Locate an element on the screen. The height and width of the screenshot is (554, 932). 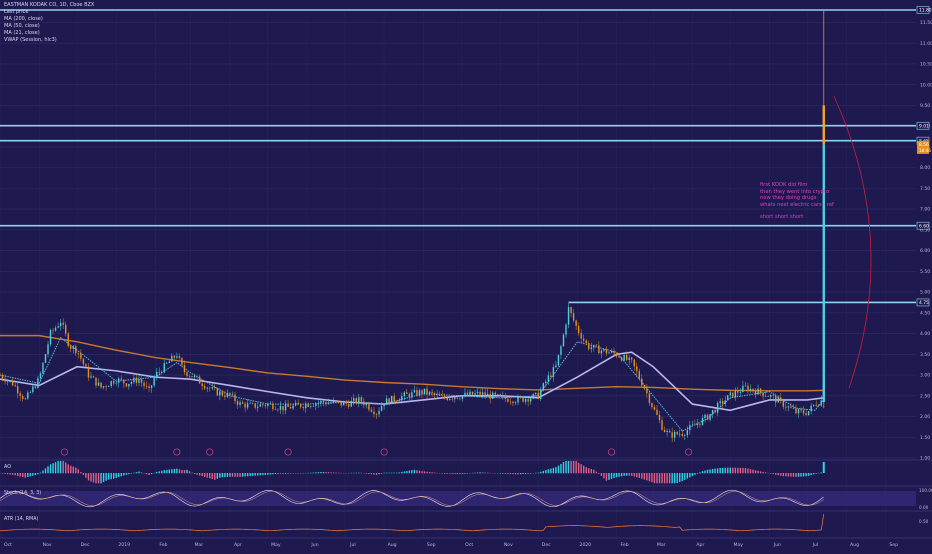
indicator-ma50: MA (50, close) is located at coordinates (49, 26).